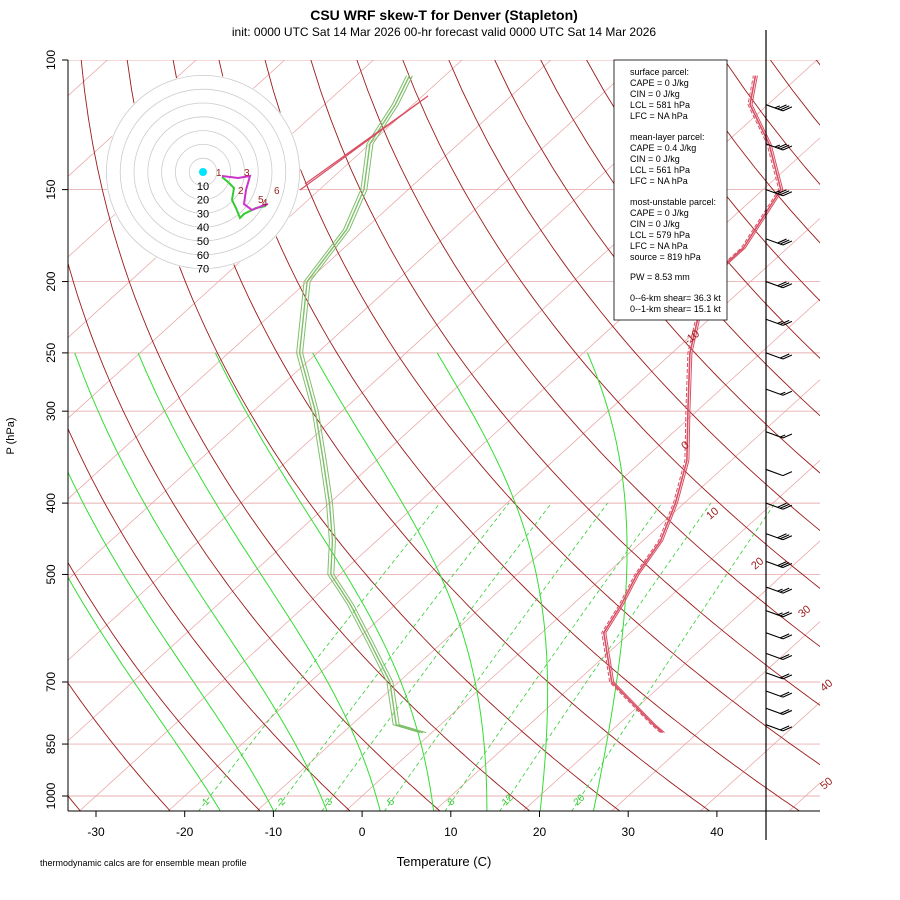  I want to click on y-tick-label: 150, so click(51, 189).